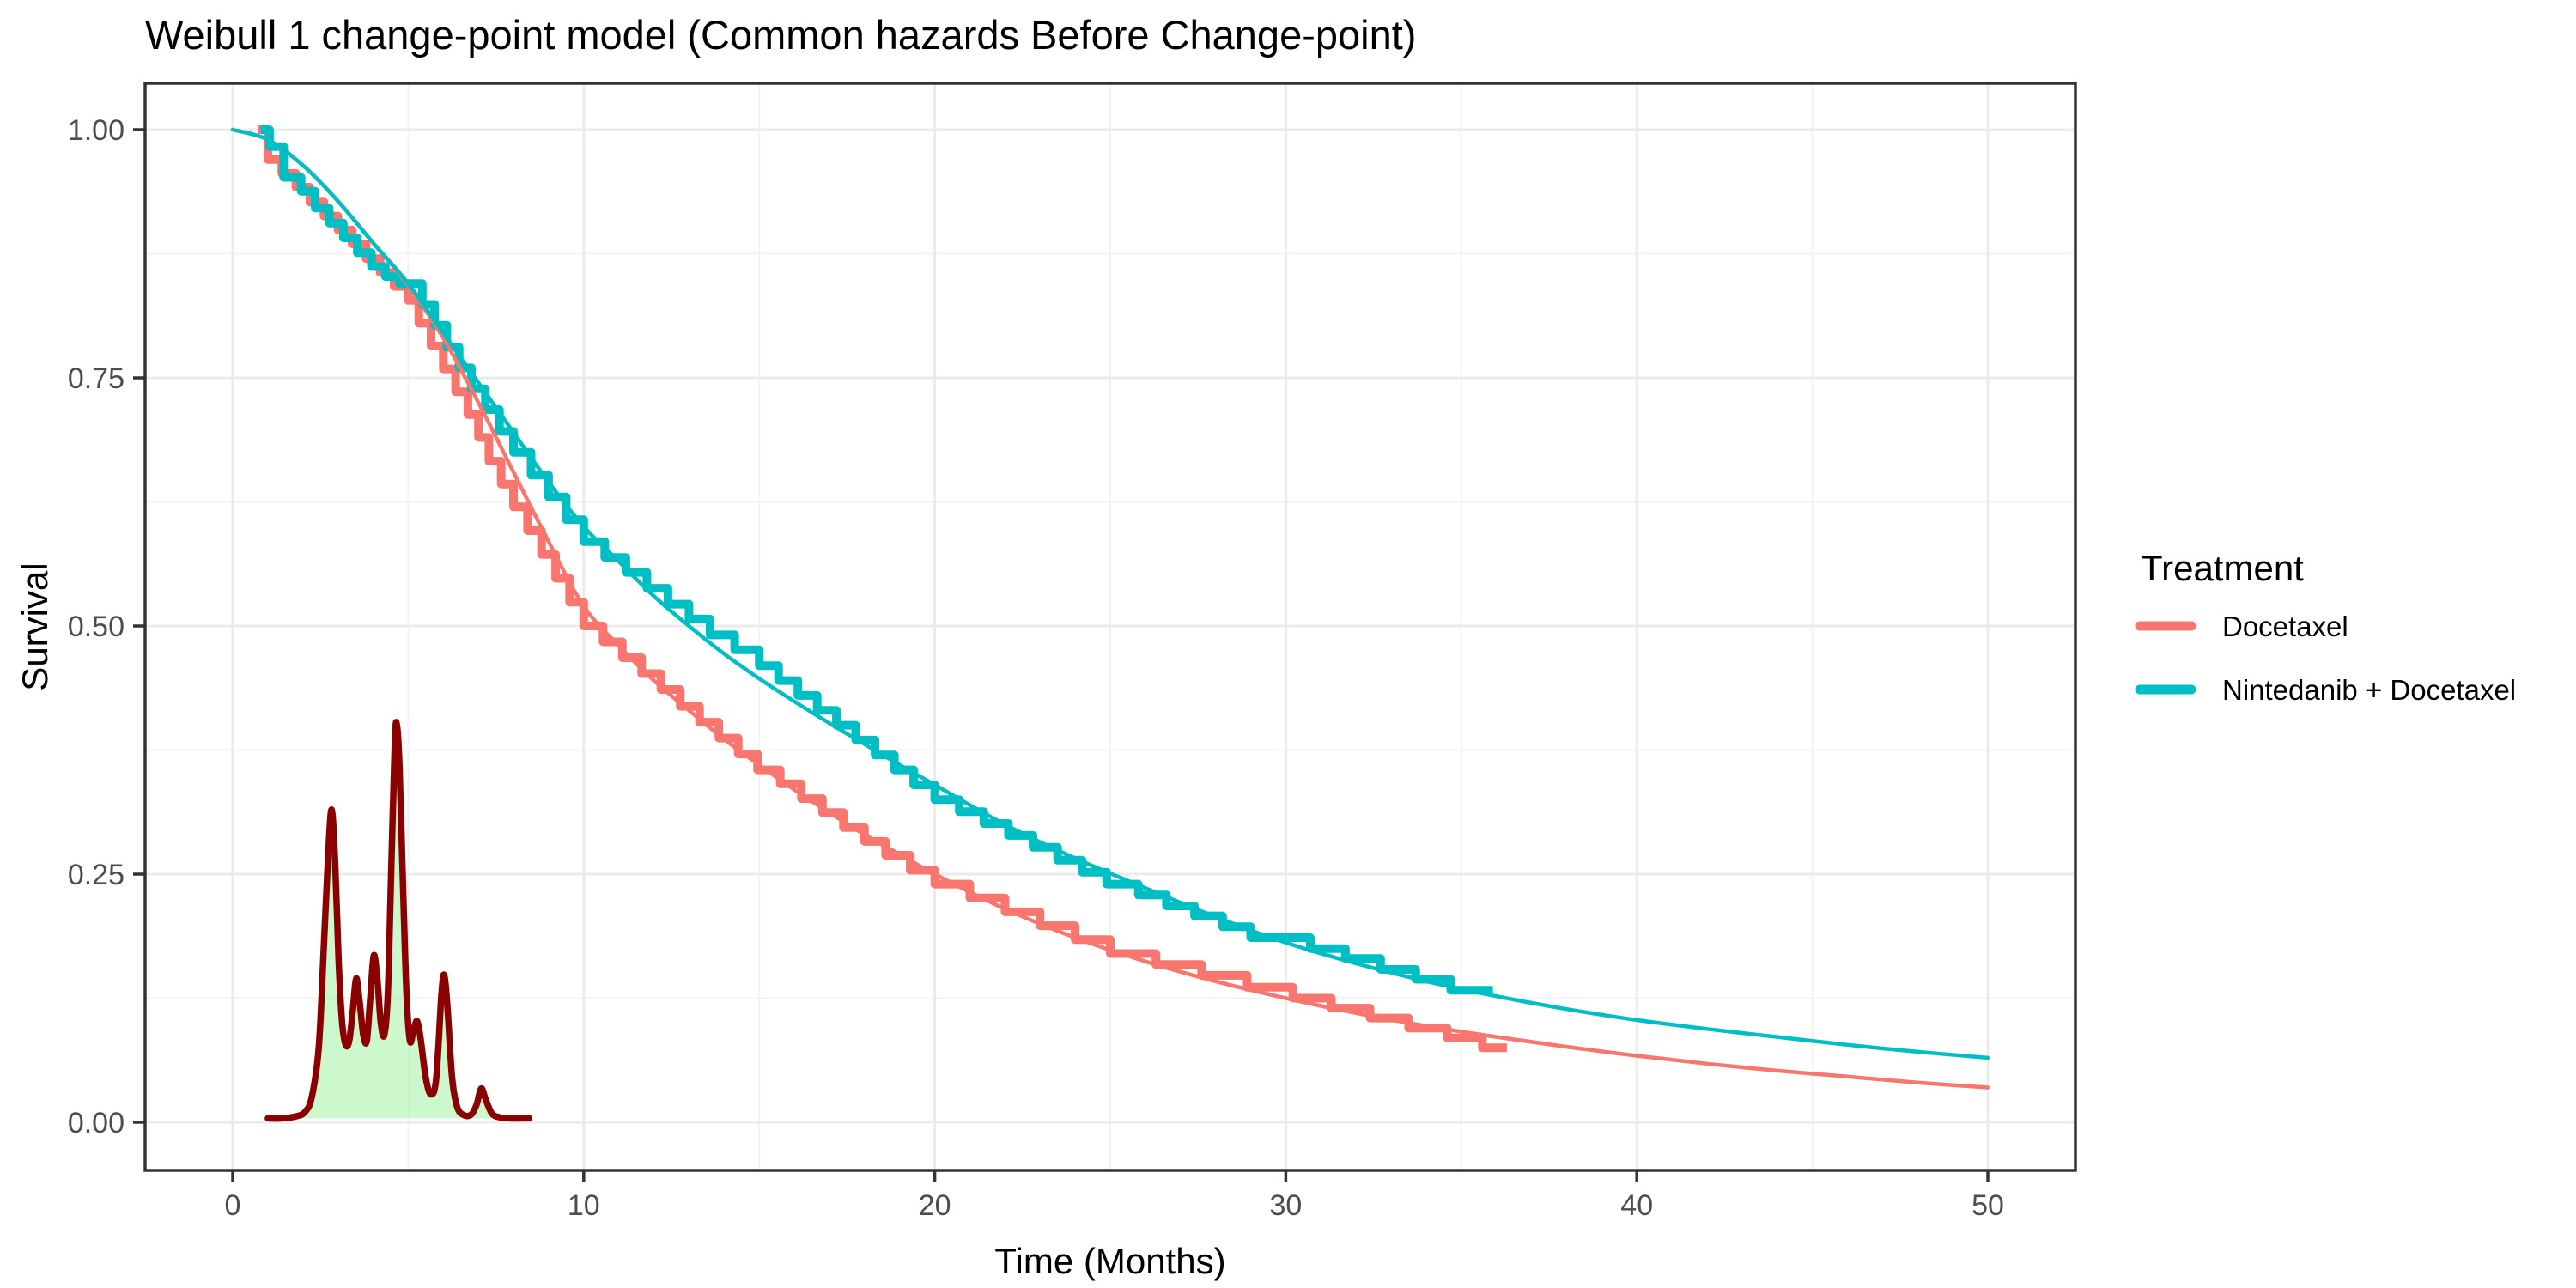  Describe the element at coordinates (233, 1206) in the screenshot. I see `x-tick-label: 0` at that location.